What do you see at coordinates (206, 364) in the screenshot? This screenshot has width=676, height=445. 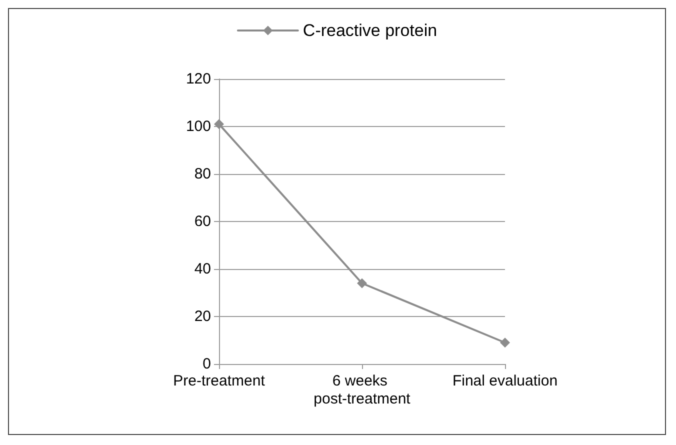 I see `y-tick-label: 0` at bounding box center [206, 364].